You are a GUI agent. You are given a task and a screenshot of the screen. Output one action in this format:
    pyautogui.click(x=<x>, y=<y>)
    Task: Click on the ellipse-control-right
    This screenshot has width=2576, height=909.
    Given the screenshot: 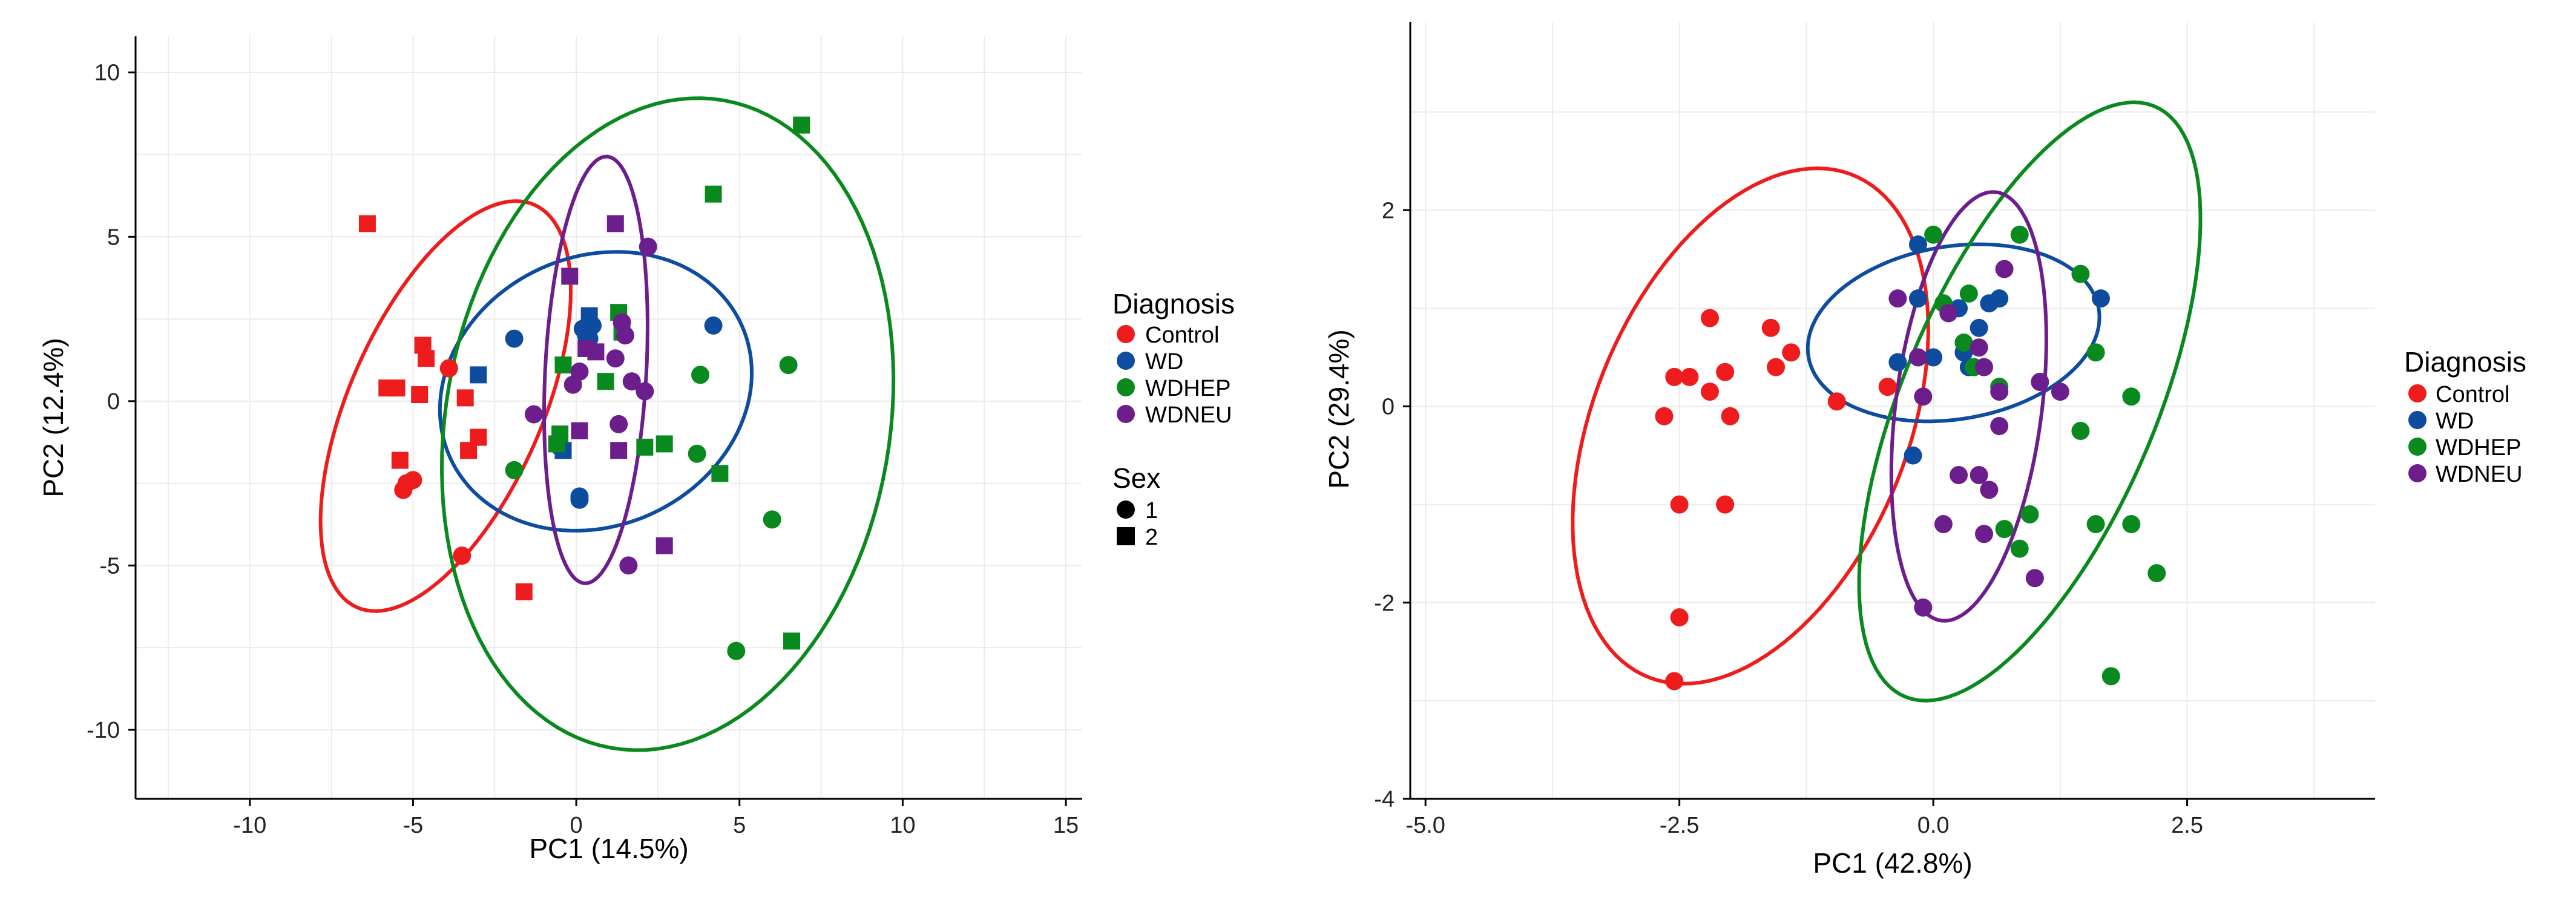 What is the action you would take?
    pyautogui.click(x=1750, y=426)
    